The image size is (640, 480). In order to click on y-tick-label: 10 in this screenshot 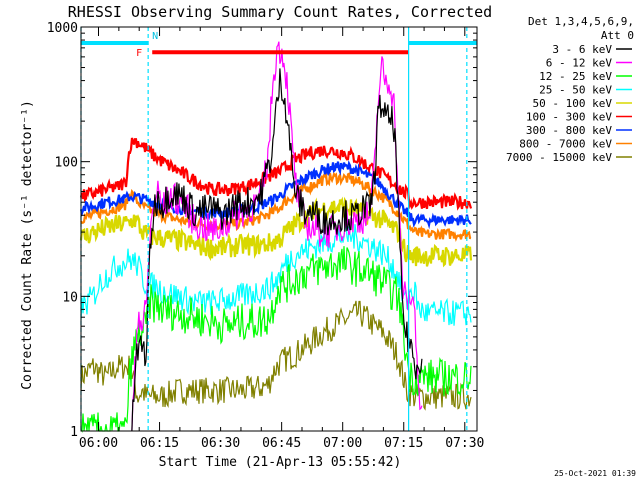, I will do `click(70, 297)`.